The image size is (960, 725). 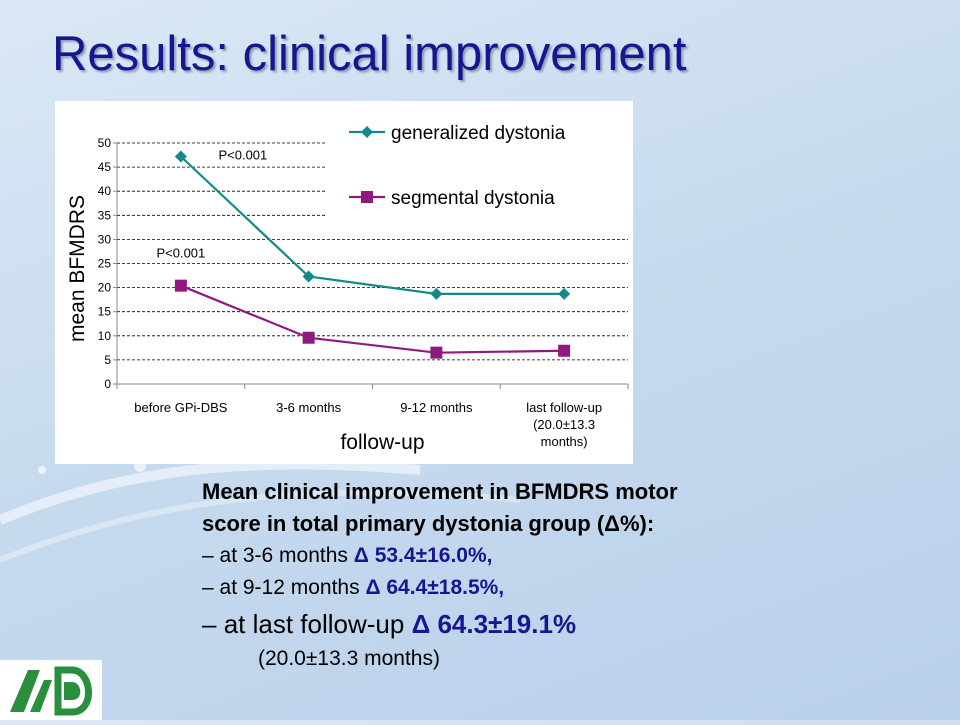 I want to click on row-value: Δ 53.4±16.0%,, so click(x=423, y=555).